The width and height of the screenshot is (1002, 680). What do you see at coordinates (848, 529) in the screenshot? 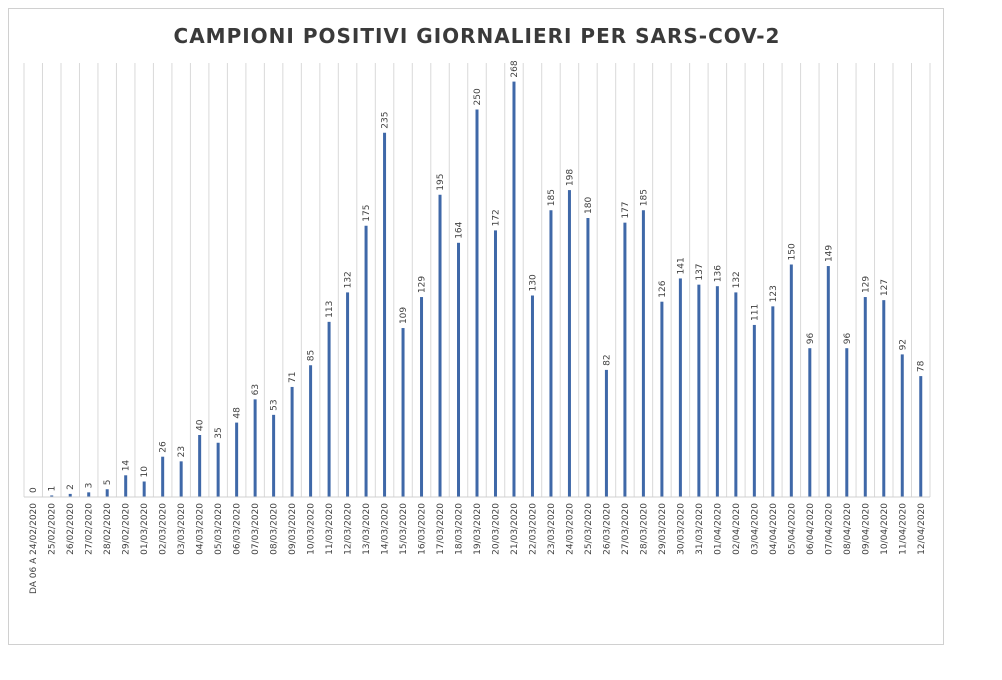
I see `x-tick-label: 08/04/2020` at bounding box center [848, 529].